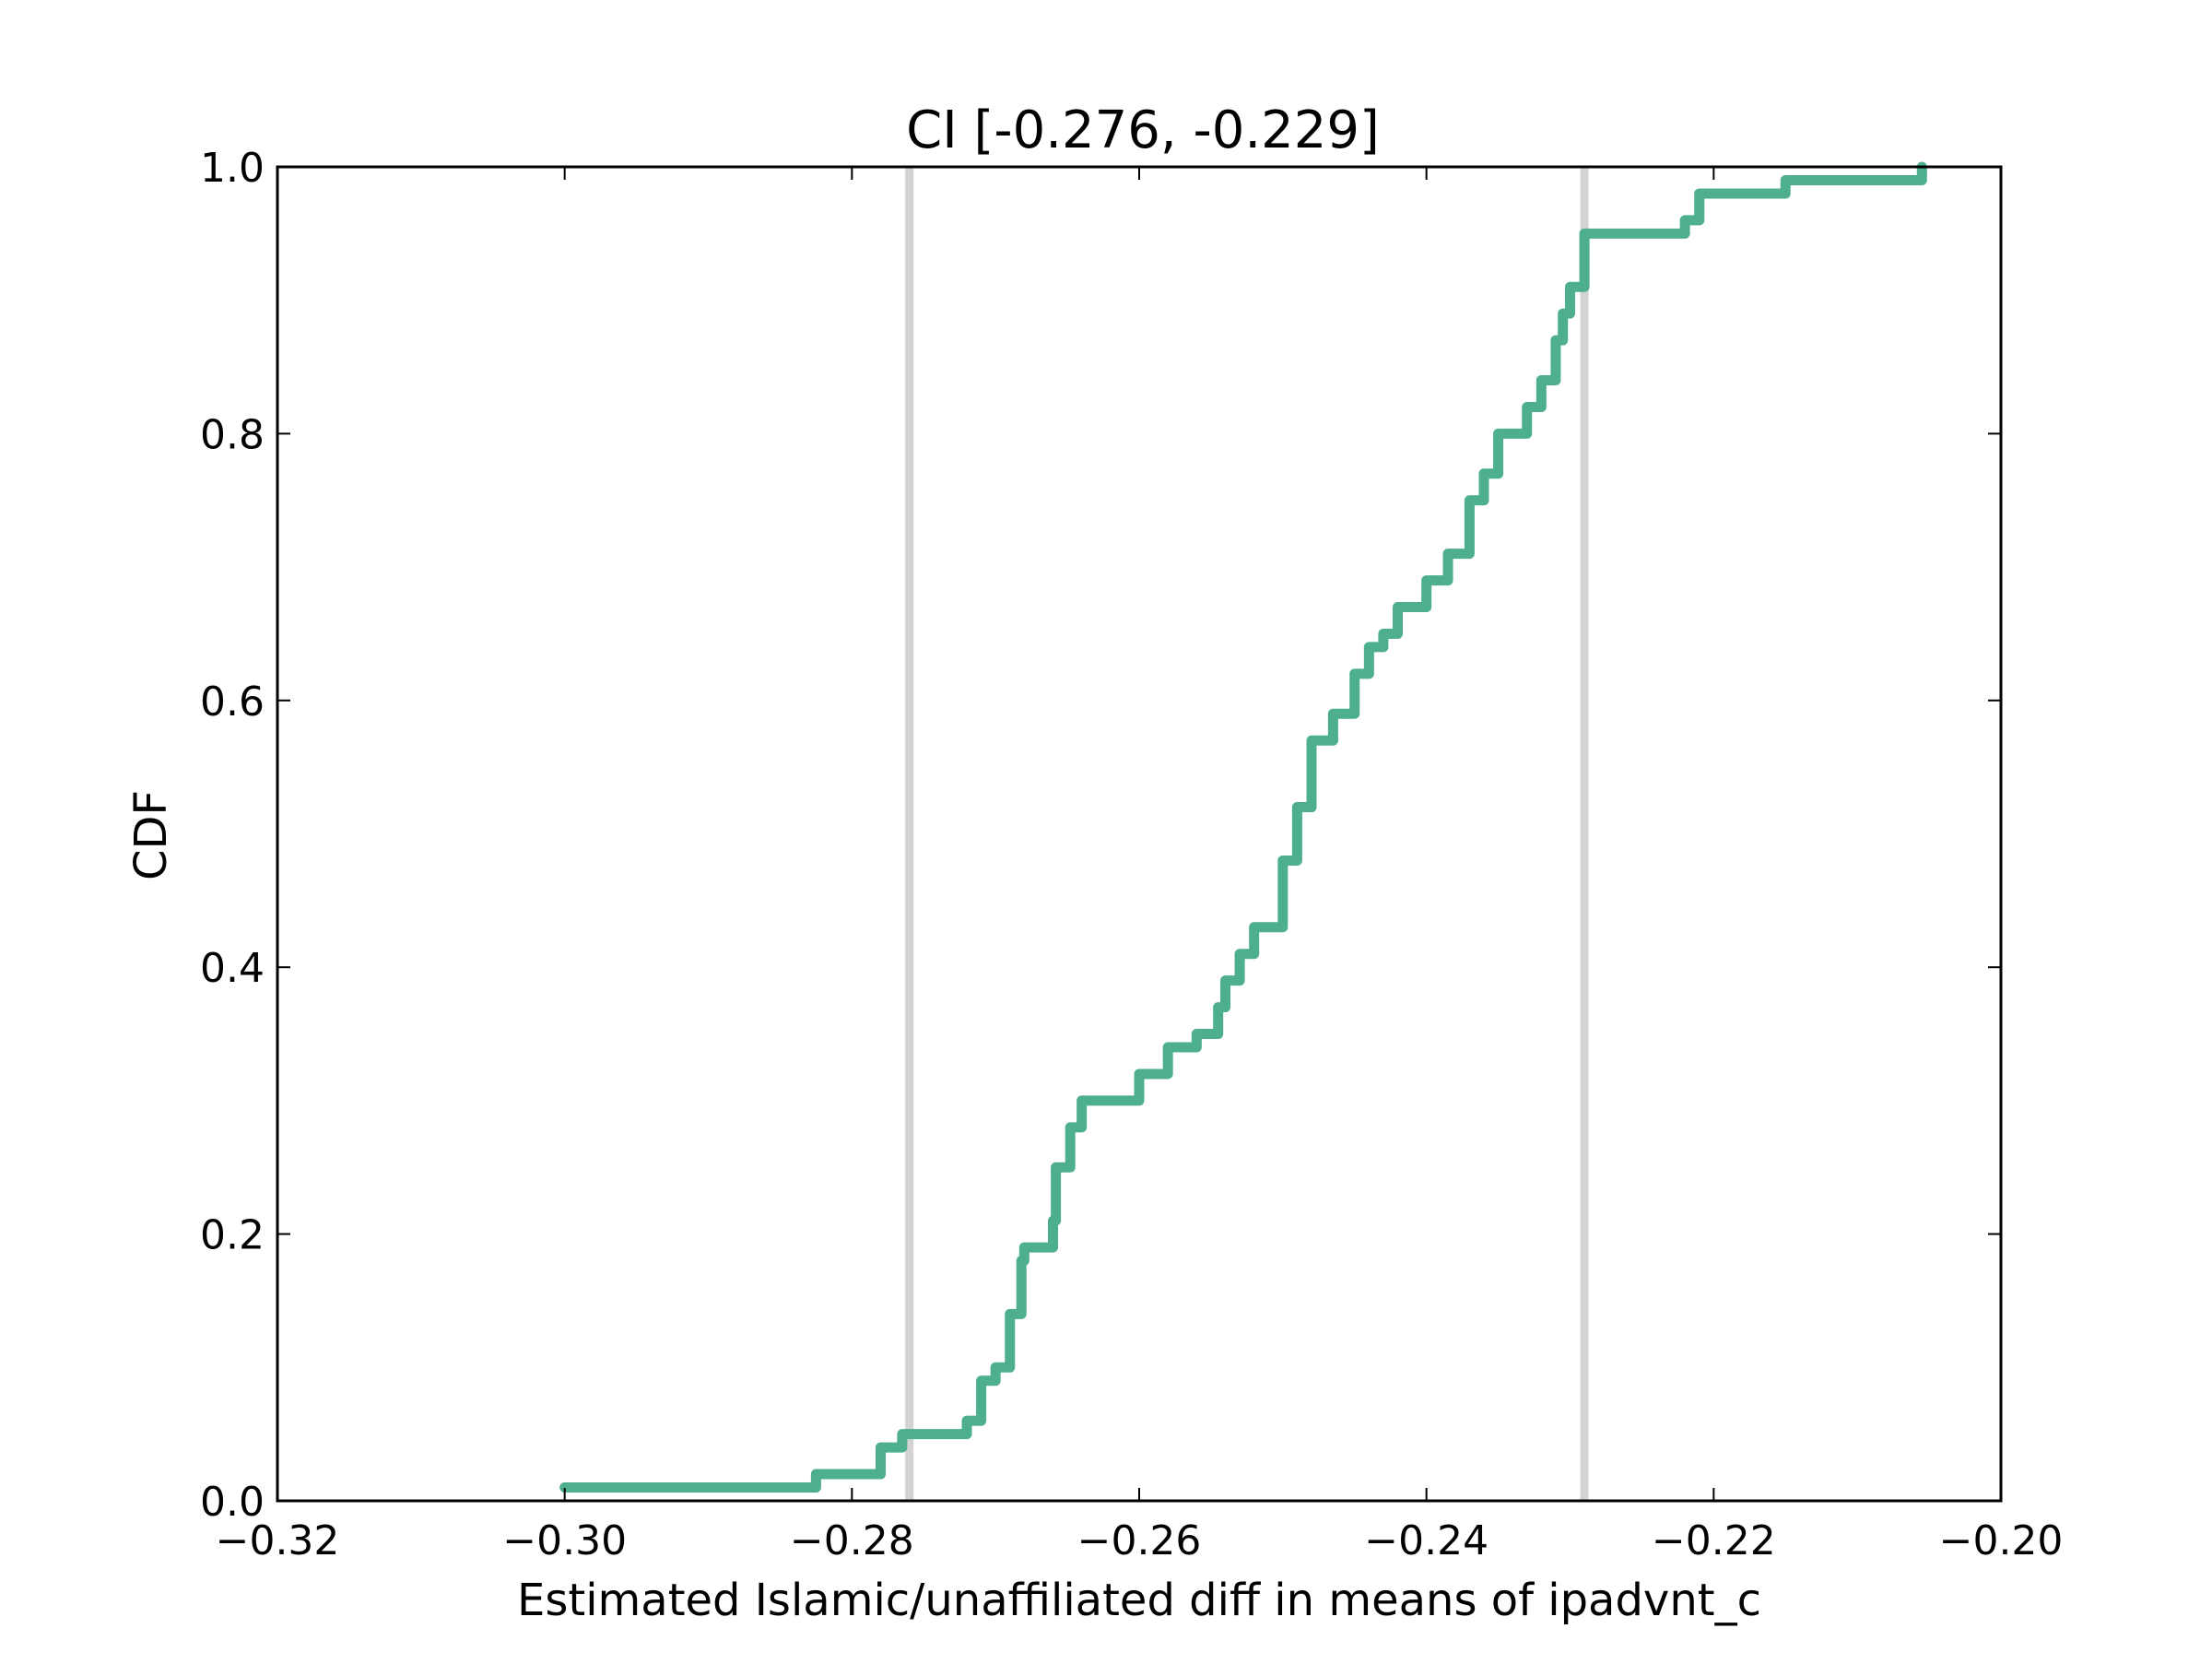 The image size is (2212, 1664). I want to click on y-tick-label: 1.0, so click(232, 168).